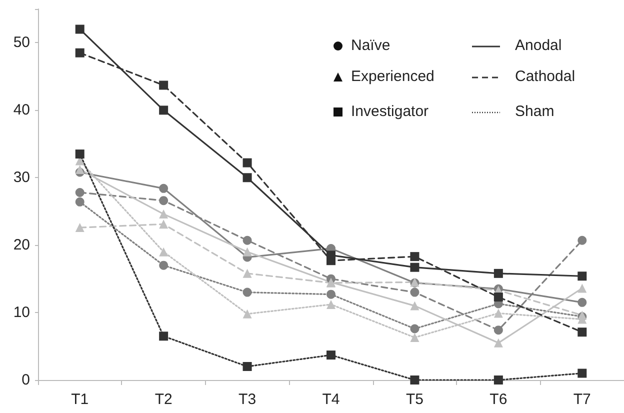  Describe the element at coordinates (247, 399) in the screenshot. I see `x-tick-label: T3` at that location.